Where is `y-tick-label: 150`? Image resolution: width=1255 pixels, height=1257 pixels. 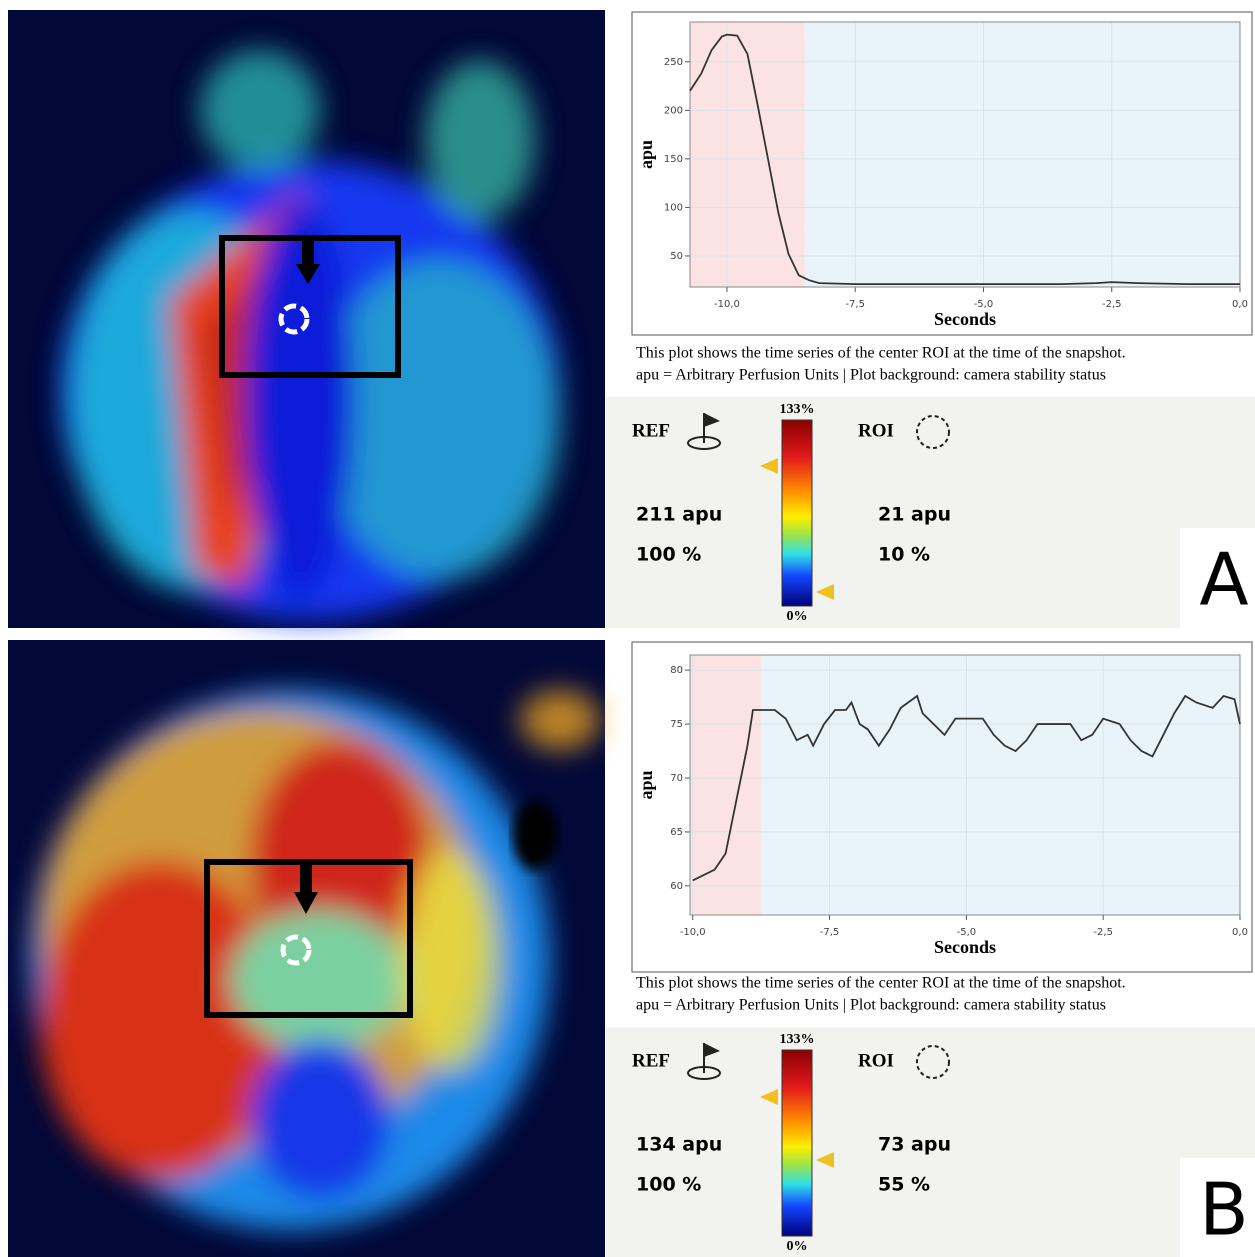
y-tick-label: 150 is located at coordinates (673, 159).